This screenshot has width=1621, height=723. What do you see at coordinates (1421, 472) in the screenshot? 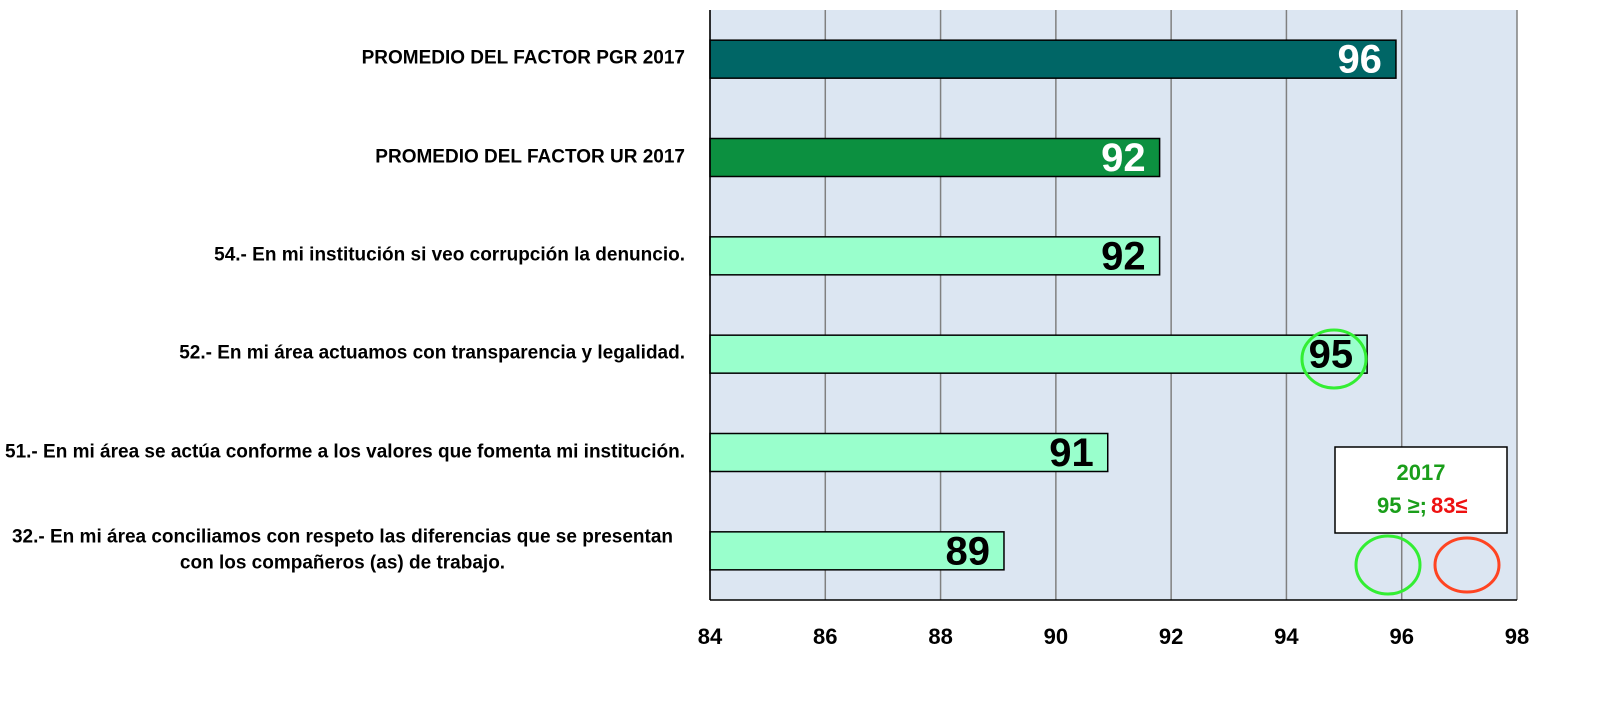
I see `legend-title: 2017` at bounding box center [1421, 472].